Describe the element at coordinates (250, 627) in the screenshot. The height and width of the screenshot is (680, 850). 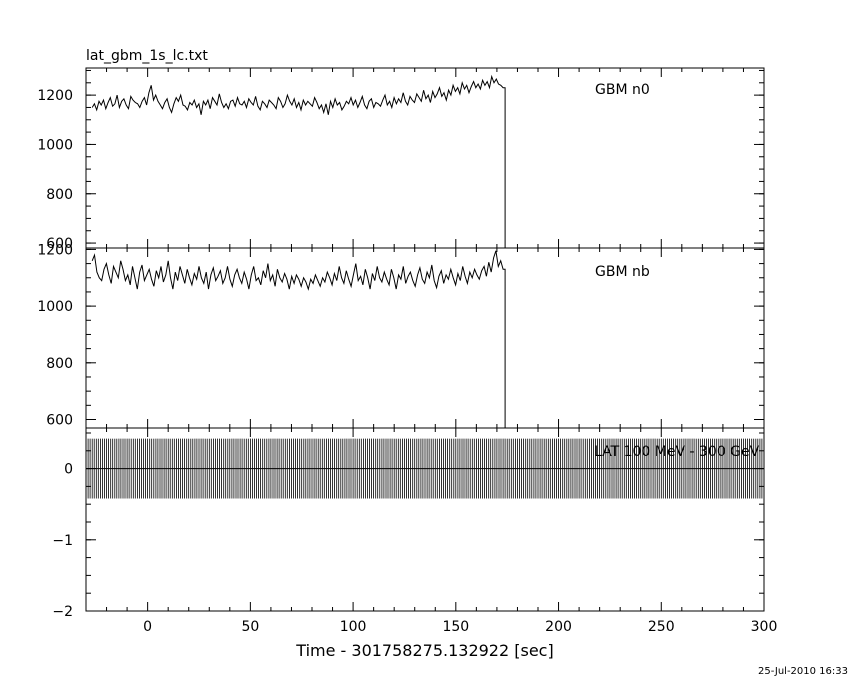
I see `x-tick-label: 50` at that location.